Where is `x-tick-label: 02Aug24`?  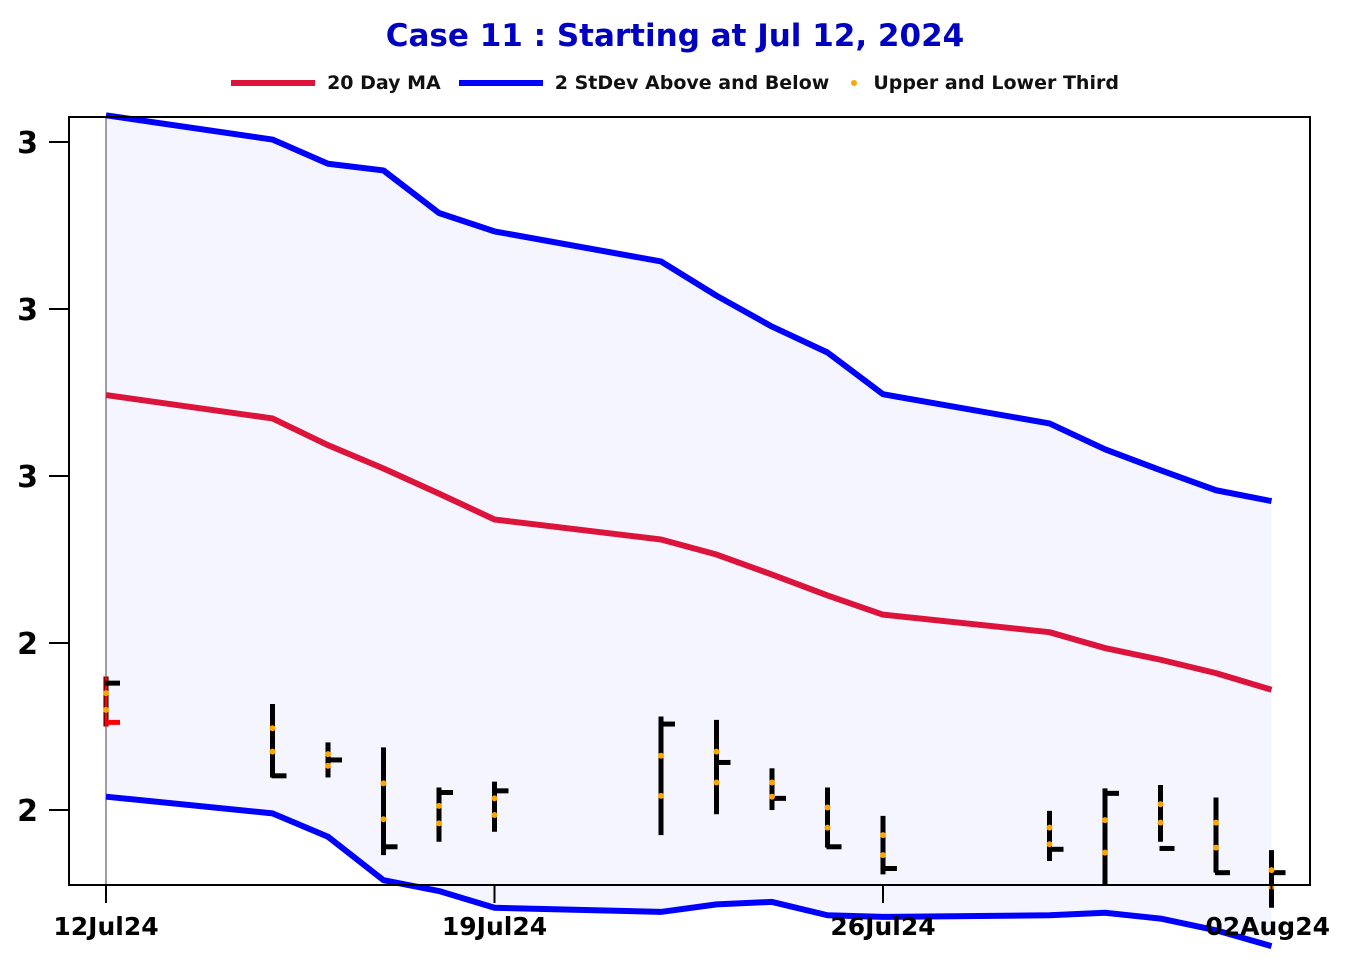 x-tick-label: 02Aug24 is located at coordinates (1267, 926).